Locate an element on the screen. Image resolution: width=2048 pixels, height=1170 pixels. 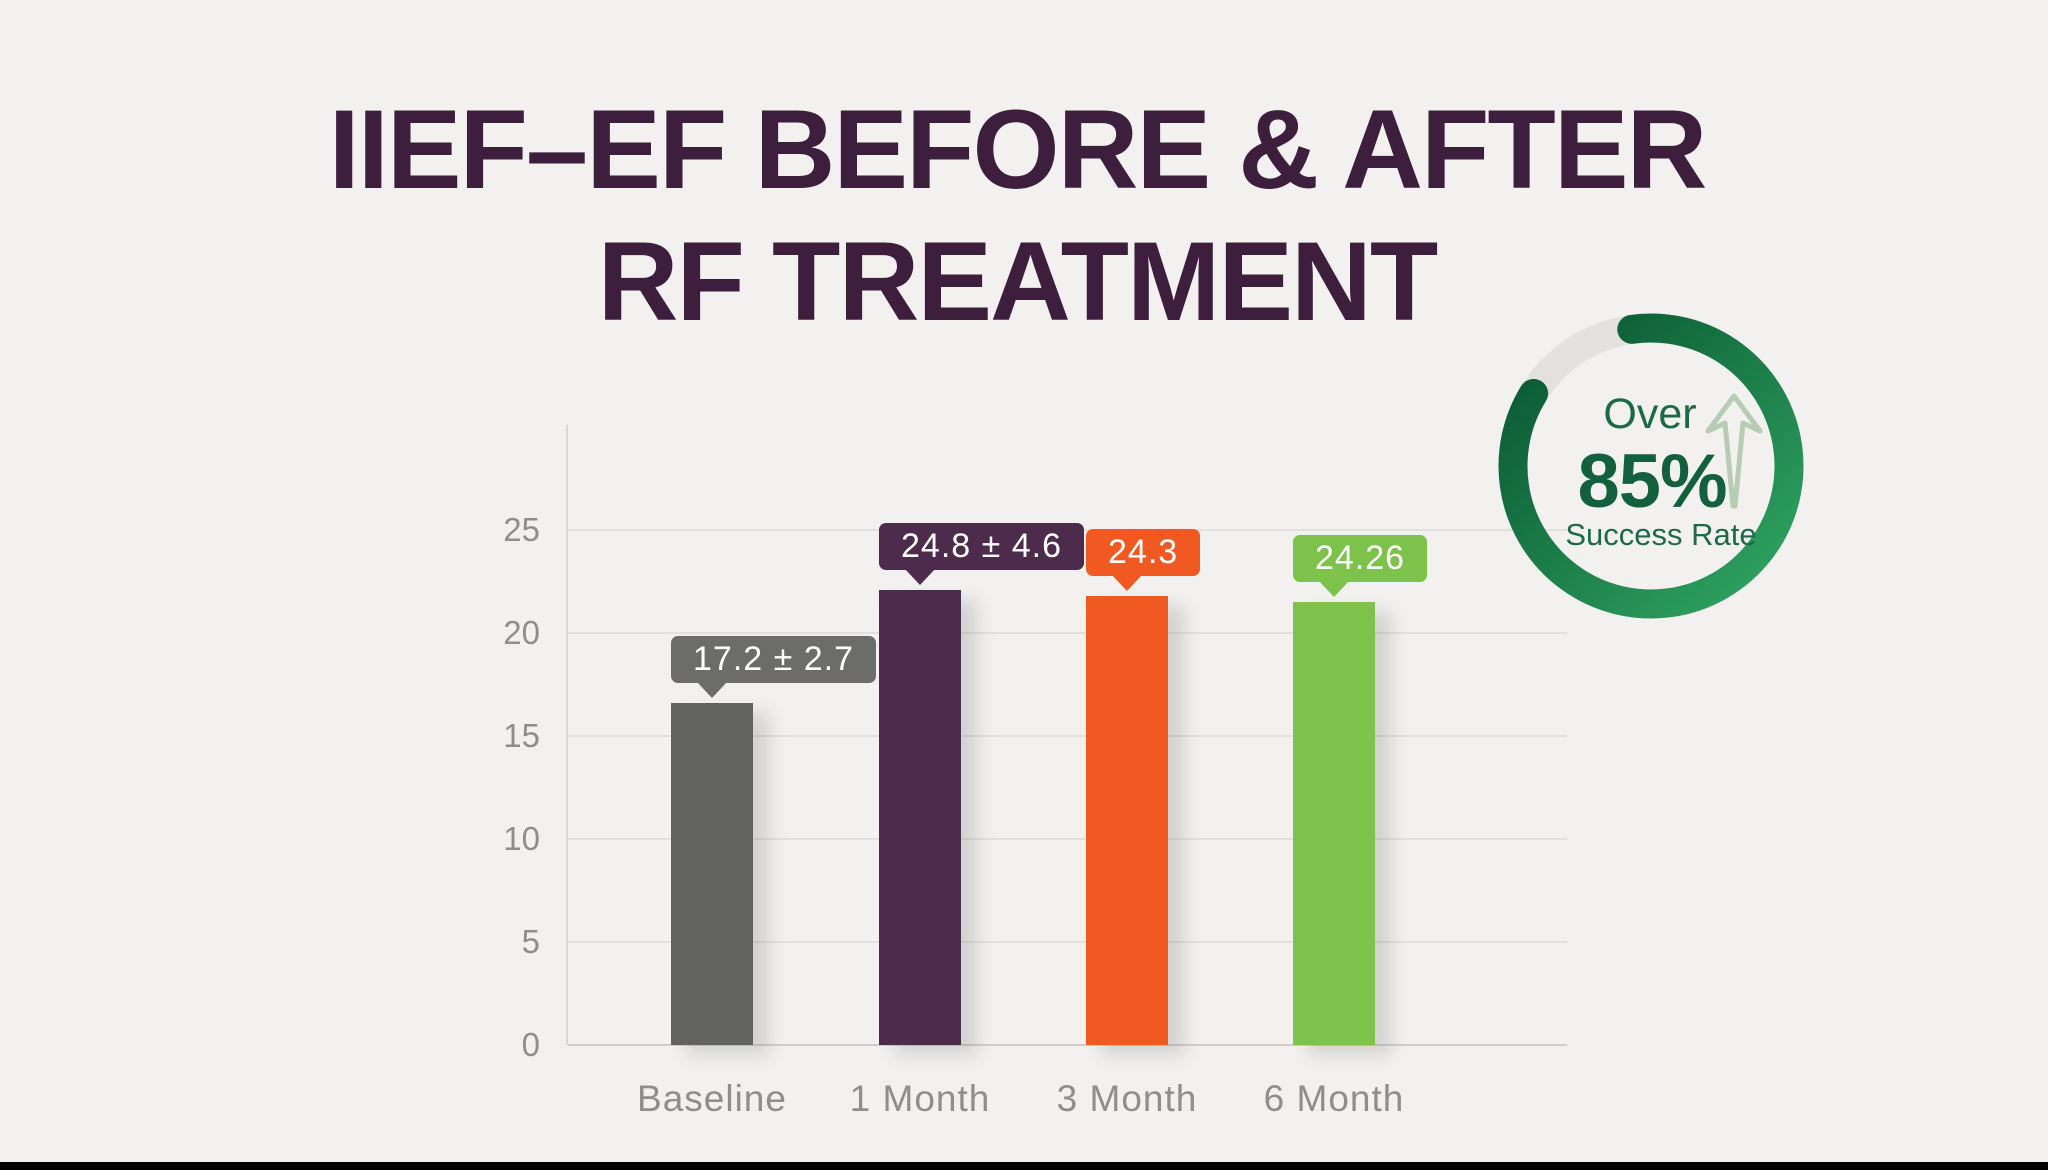
y-tick-label-25: 25 is located at coordinates (521, 529).